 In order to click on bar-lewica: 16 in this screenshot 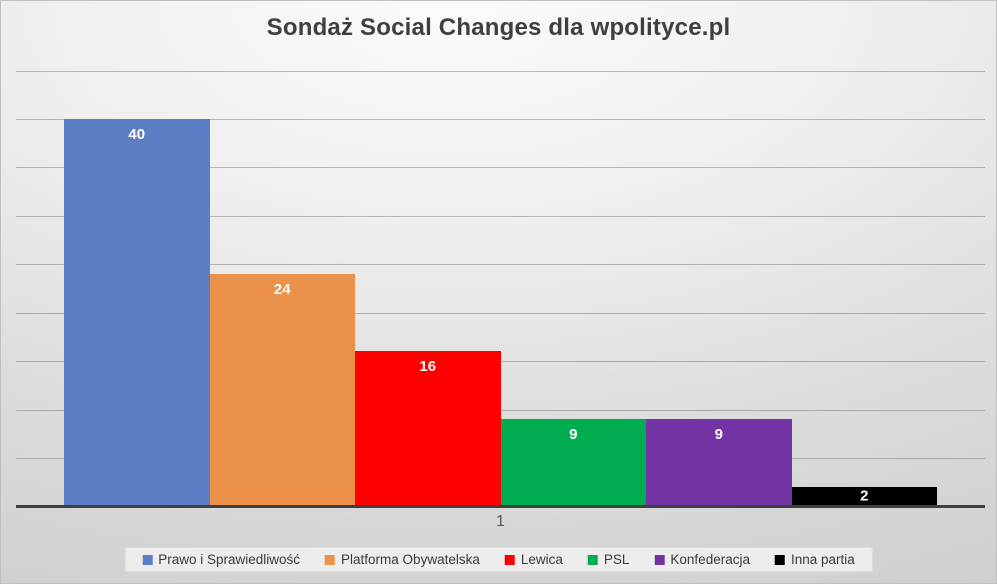, I will do `click(428, 428)`.